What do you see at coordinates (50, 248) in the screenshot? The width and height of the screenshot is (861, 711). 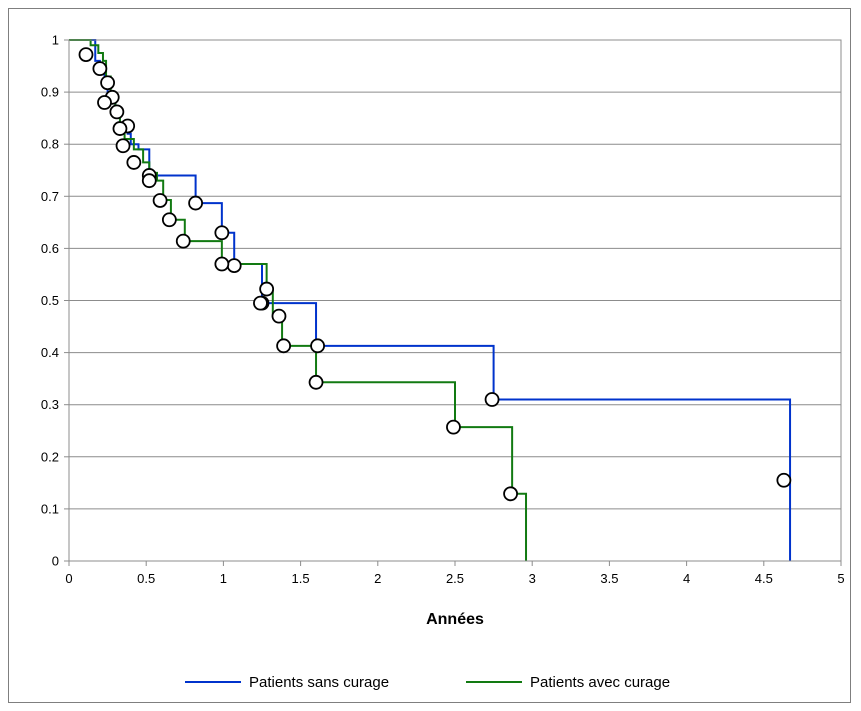 I see `y-tick-label: 0.6` at bounding box center [50, 248].